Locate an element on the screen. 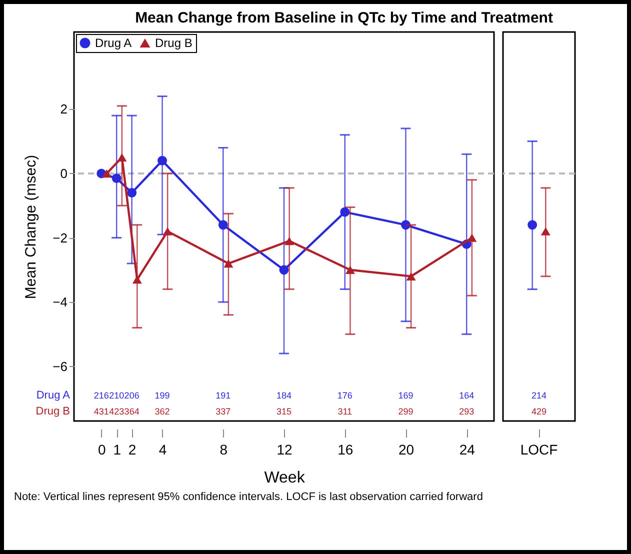 The image size is (631, 554). x-tick-label: 1 is located at coordinates (117, 450).